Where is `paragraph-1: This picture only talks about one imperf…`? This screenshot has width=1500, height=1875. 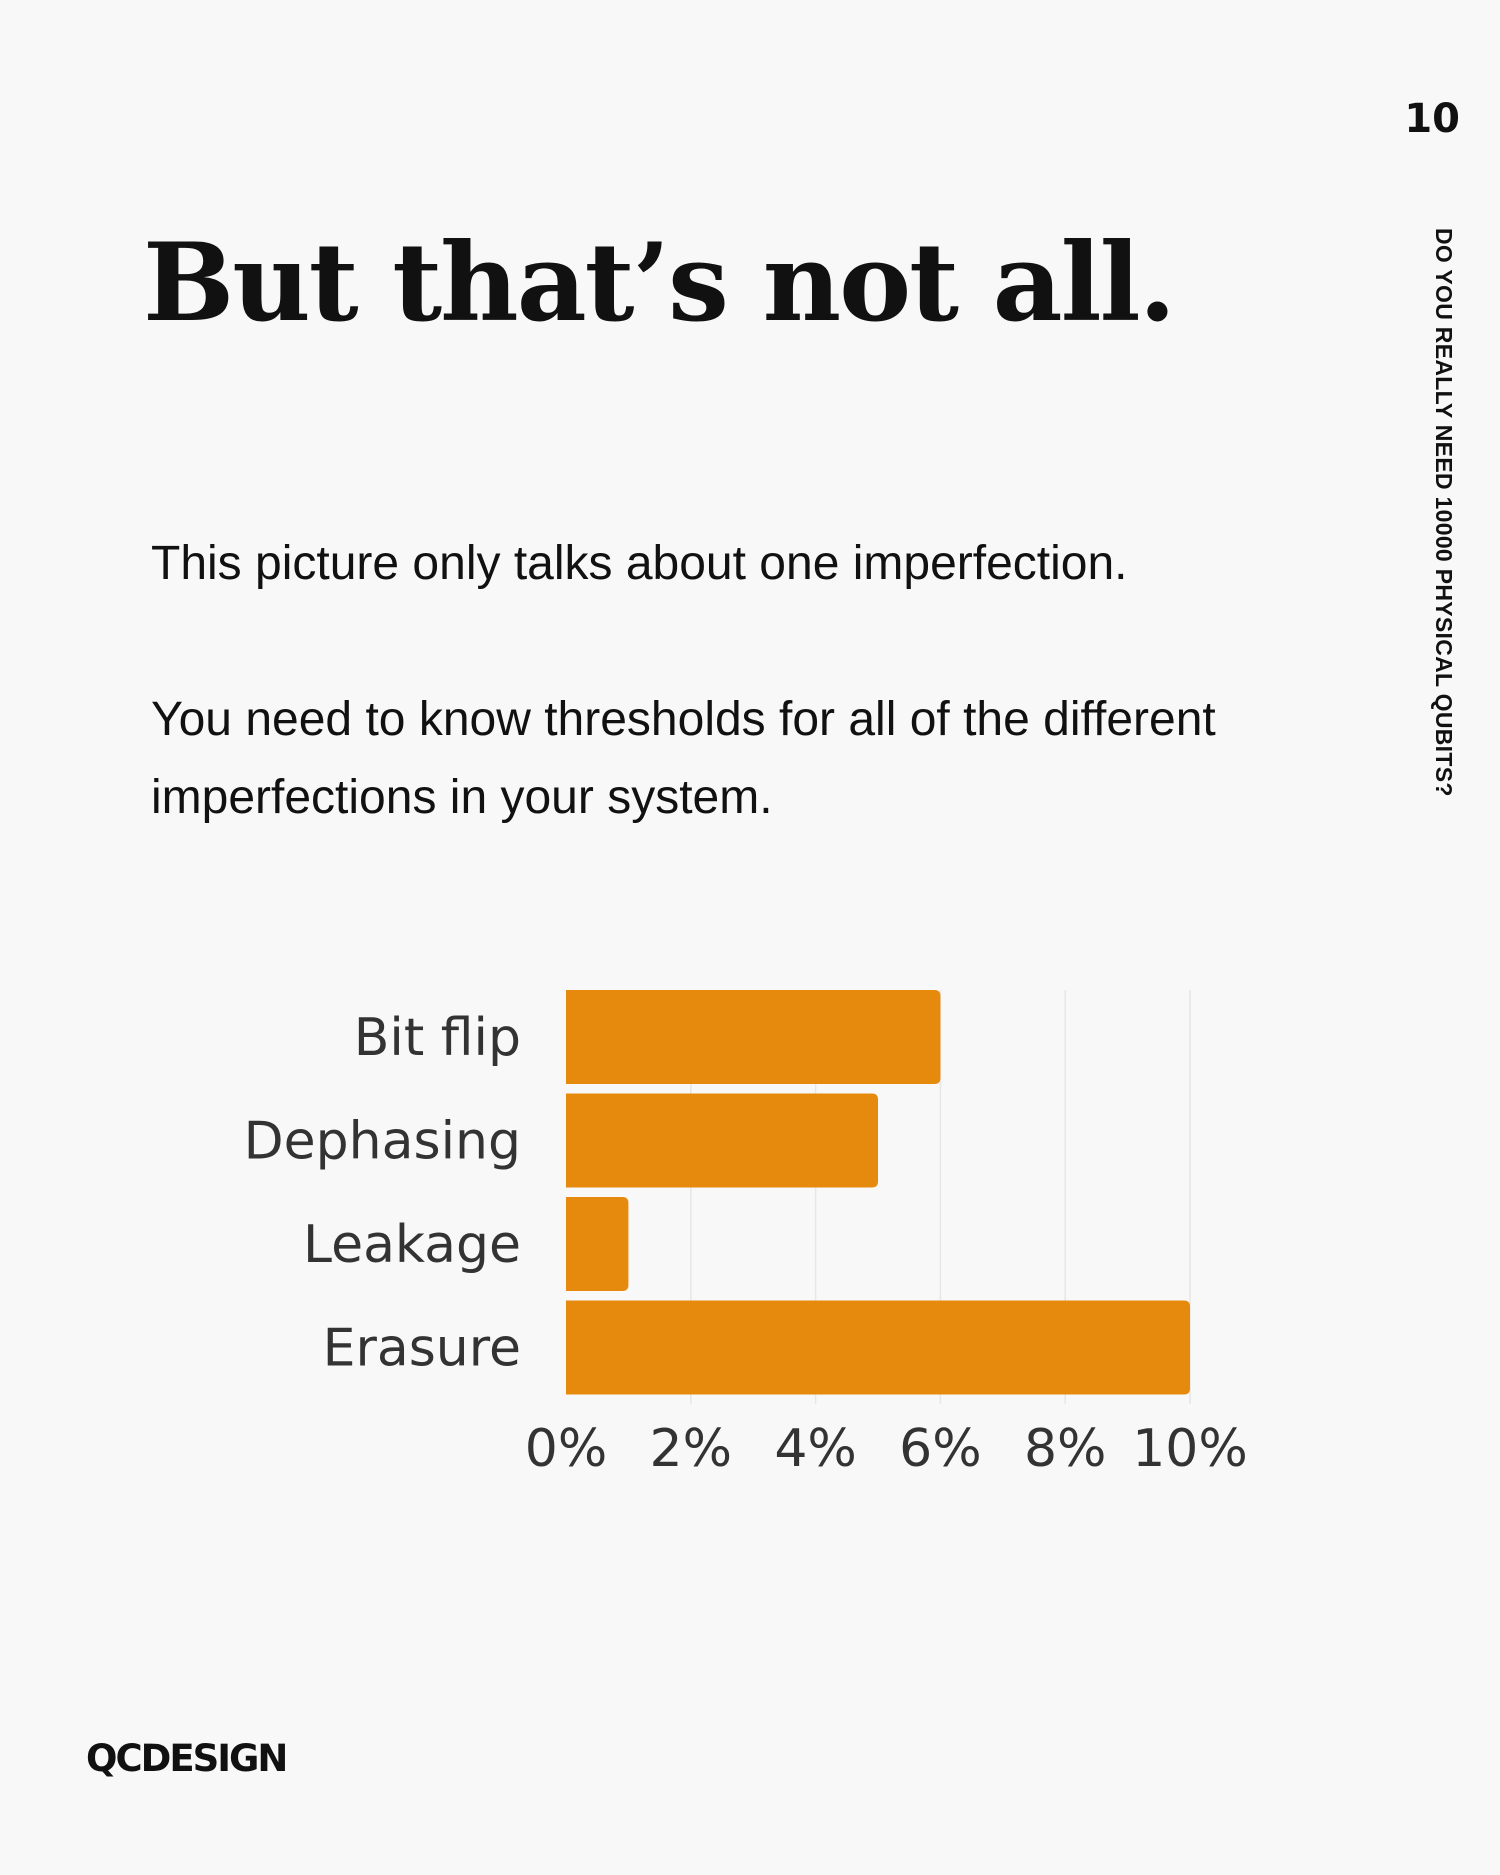 paragraph-1: This picture only talks about one imperf… is located at coordinates (639, 563).